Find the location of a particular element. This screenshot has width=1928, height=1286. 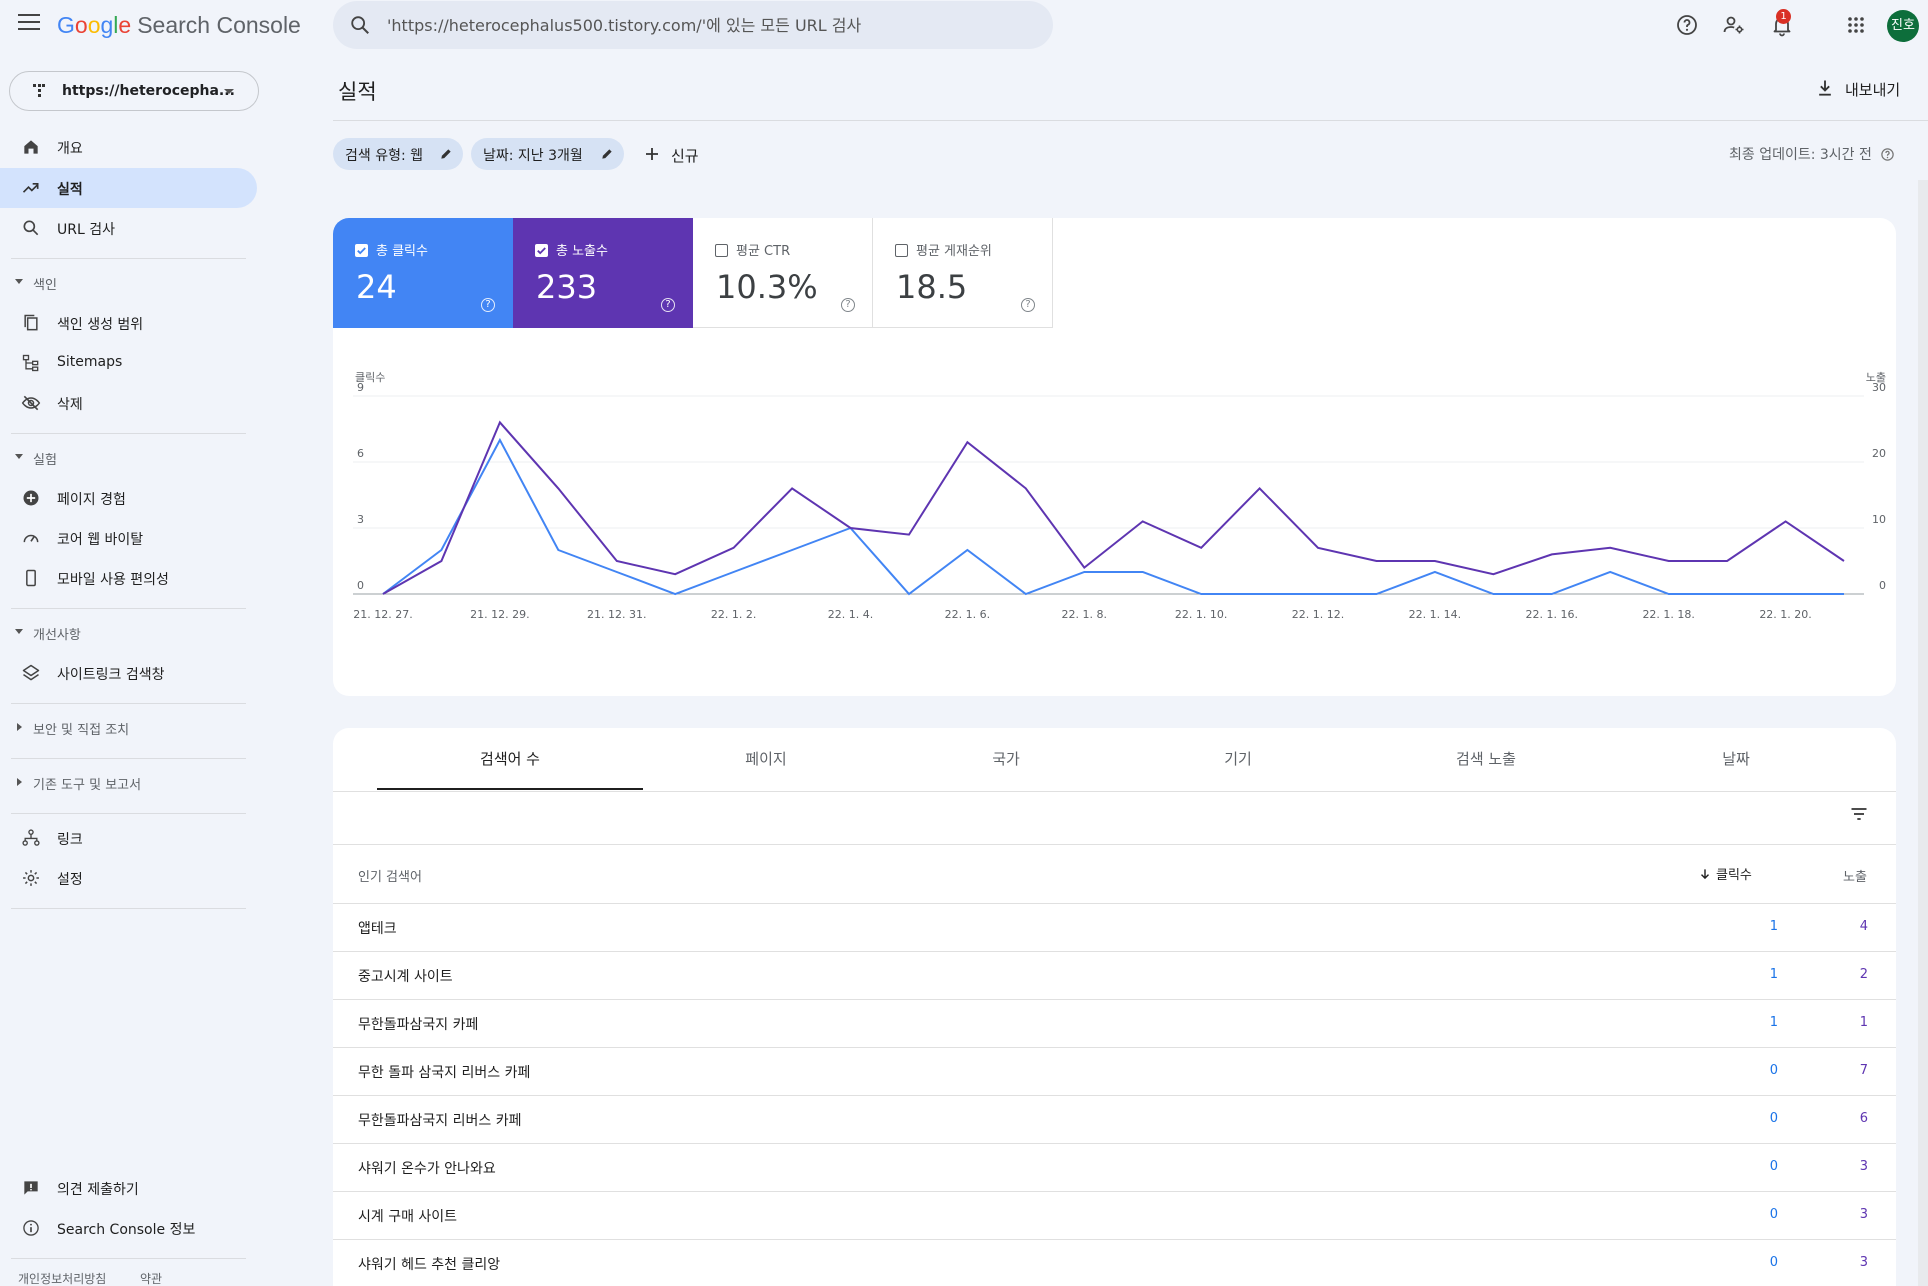

table-row: 무한돌파삼국지 리버스 카페 0 6 is located at coordinates (1114, 1119).